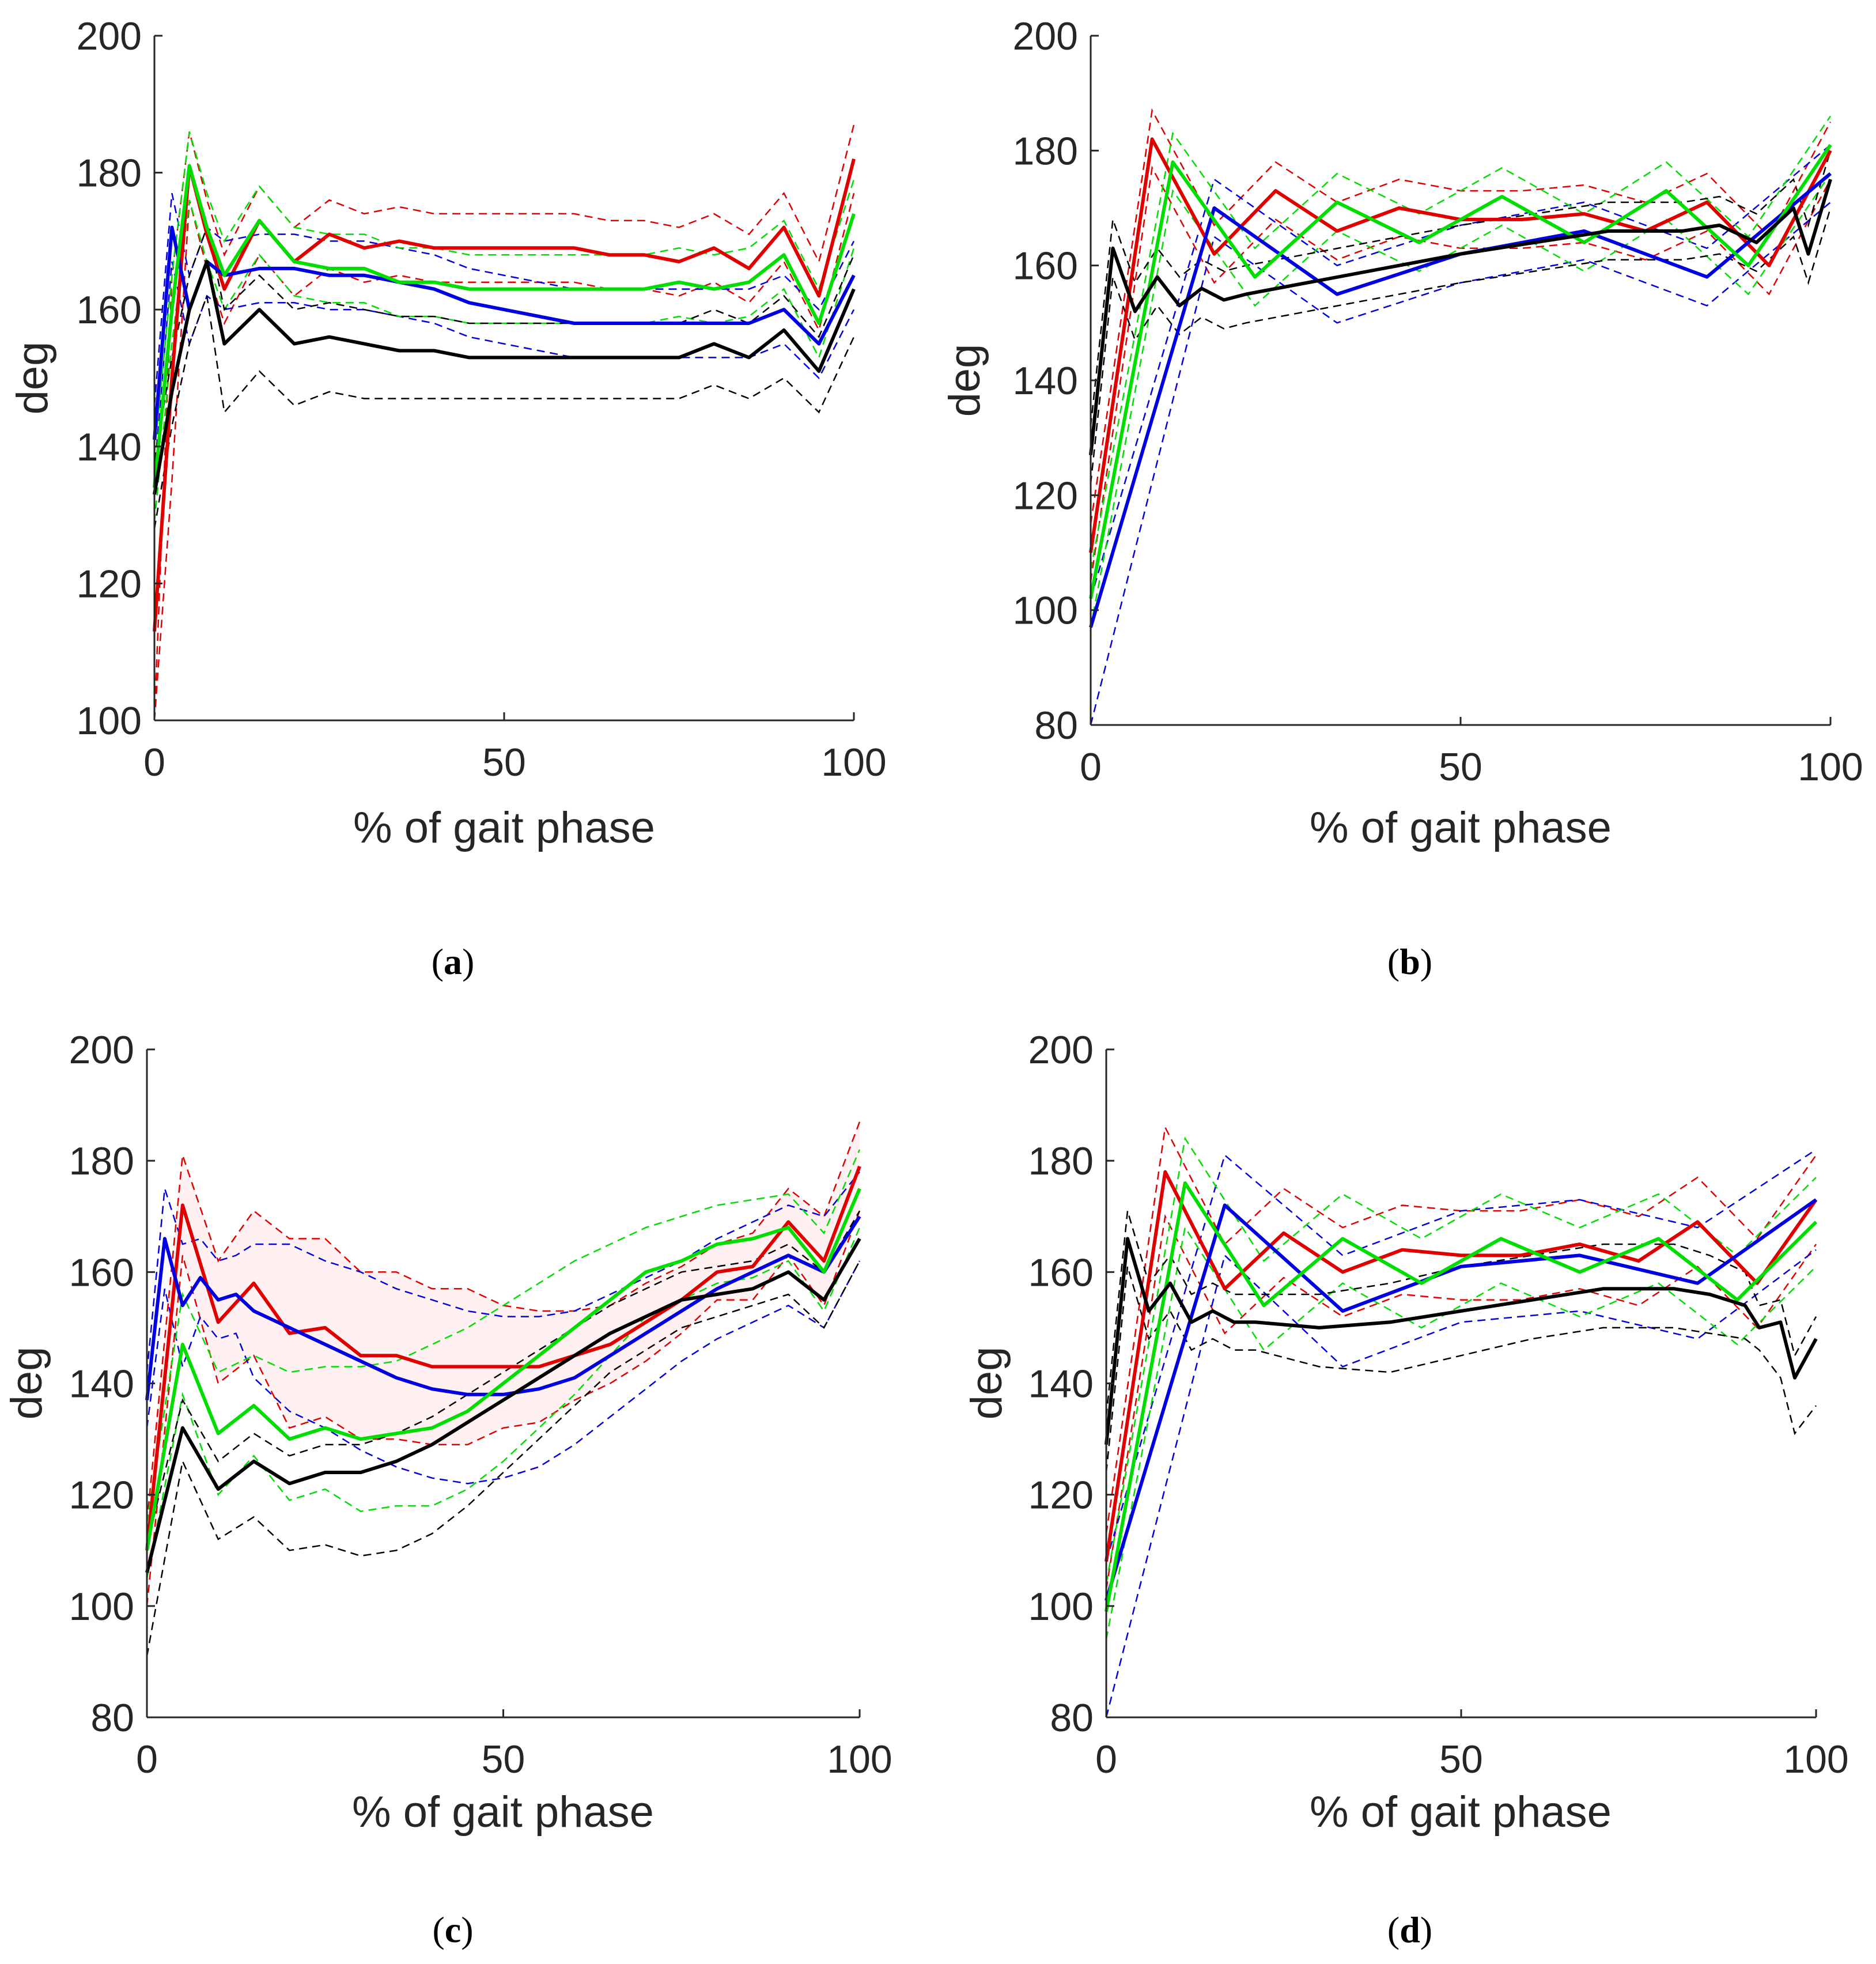  I want to click on panel-caption: (d), so click(1410, 1930).